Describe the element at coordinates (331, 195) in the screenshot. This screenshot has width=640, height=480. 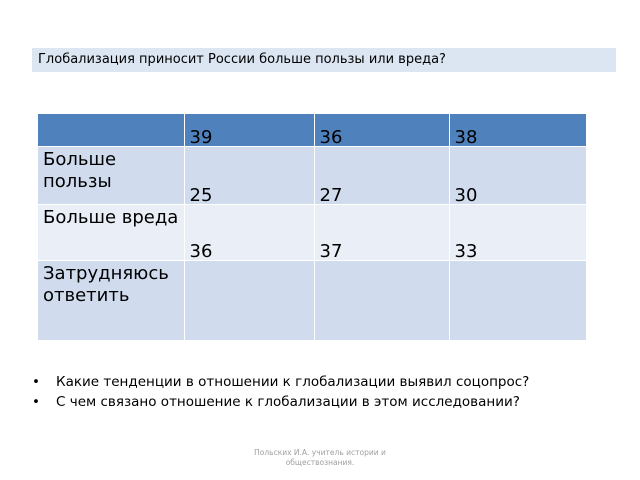
I see `value-harm-2007: 27` at that location.